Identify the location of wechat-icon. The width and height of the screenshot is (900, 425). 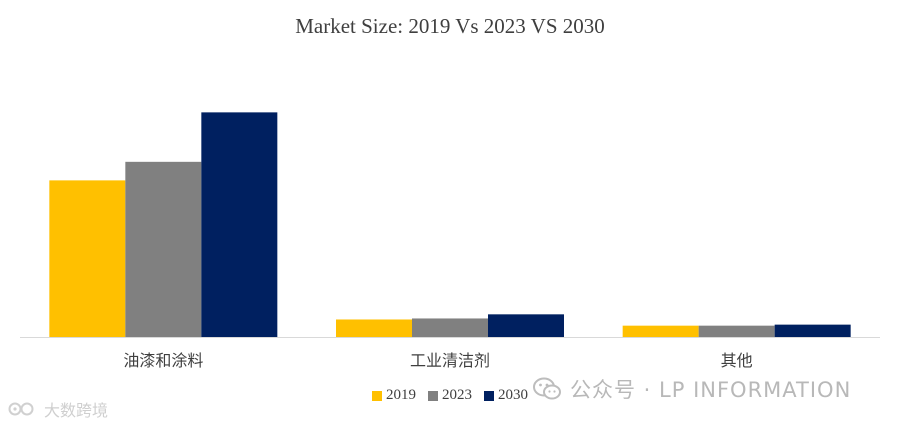
(547, 388).